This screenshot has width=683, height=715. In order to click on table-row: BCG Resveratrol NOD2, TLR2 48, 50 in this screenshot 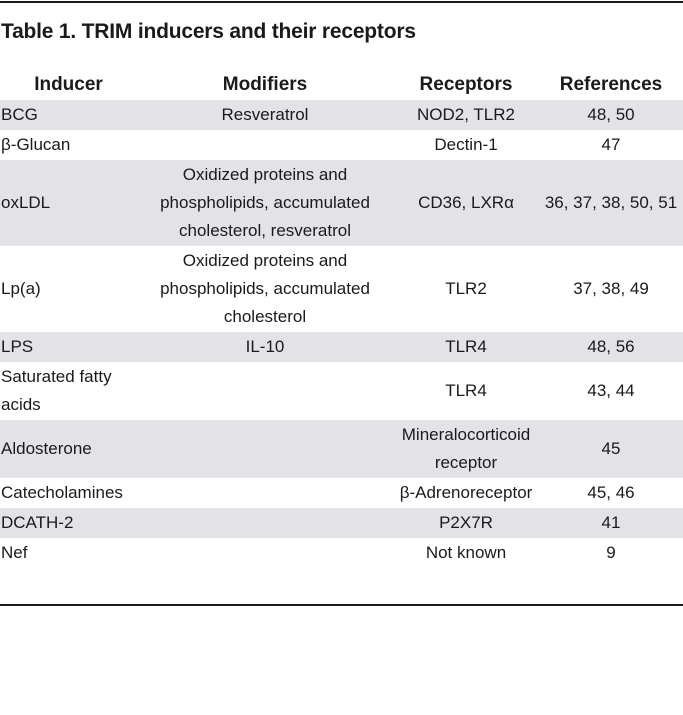, I will do `click(341, 115)`.